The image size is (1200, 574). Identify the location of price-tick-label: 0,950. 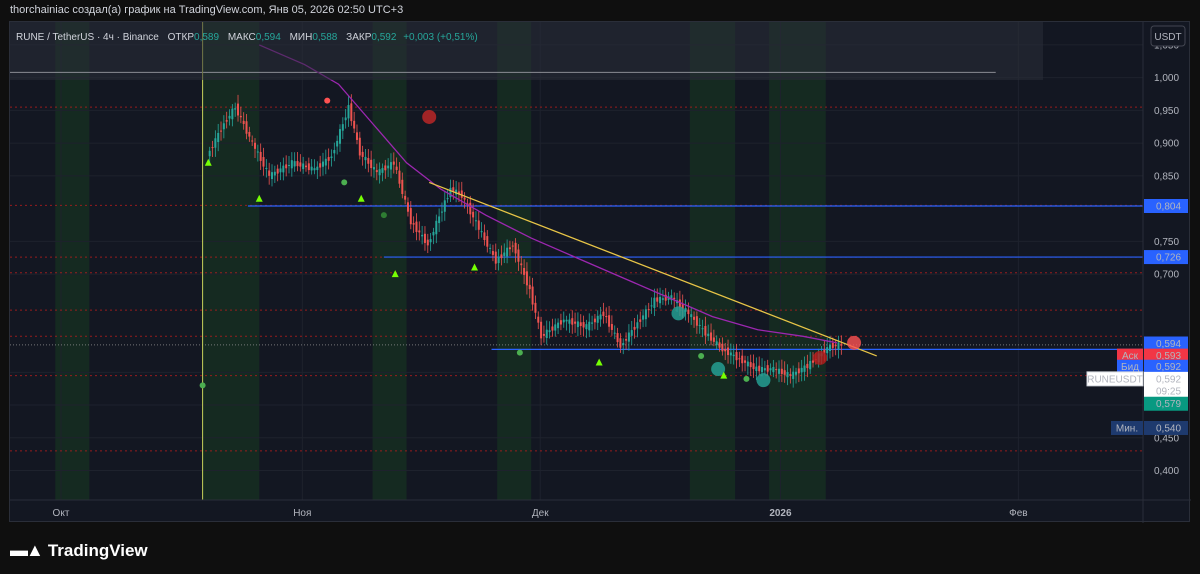
(1166, 111).